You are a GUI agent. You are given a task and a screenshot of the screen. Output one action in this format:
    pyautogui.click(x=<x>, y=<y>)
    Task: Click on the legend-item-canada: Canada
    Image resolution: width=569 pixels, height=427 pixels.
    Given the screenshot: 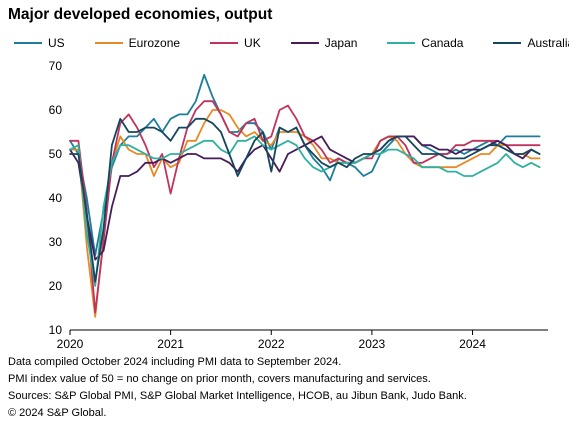 What is the action you would take?
    pyautogui.click(x=425, y=43)
    